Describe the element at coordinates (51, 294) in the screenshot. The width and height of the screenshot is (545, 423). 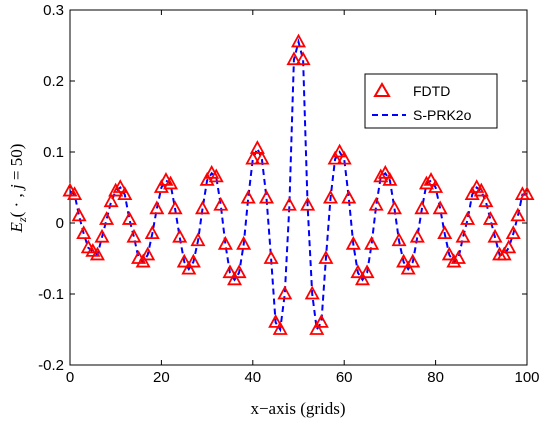
I see `y-tick-label: -0.1` at that location.